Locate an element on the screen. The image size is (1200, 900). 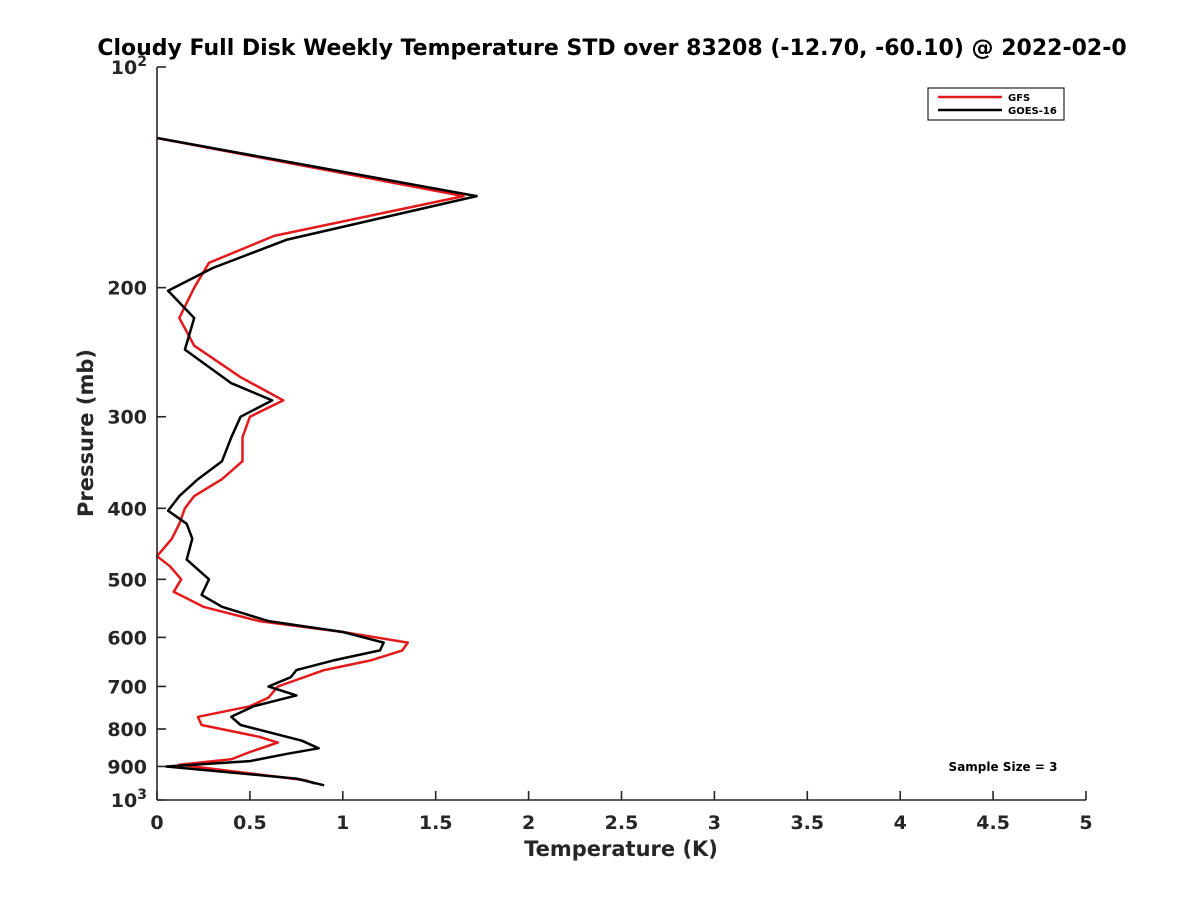
legend: GFS GOES-16 is located at coordinates (996, 104).